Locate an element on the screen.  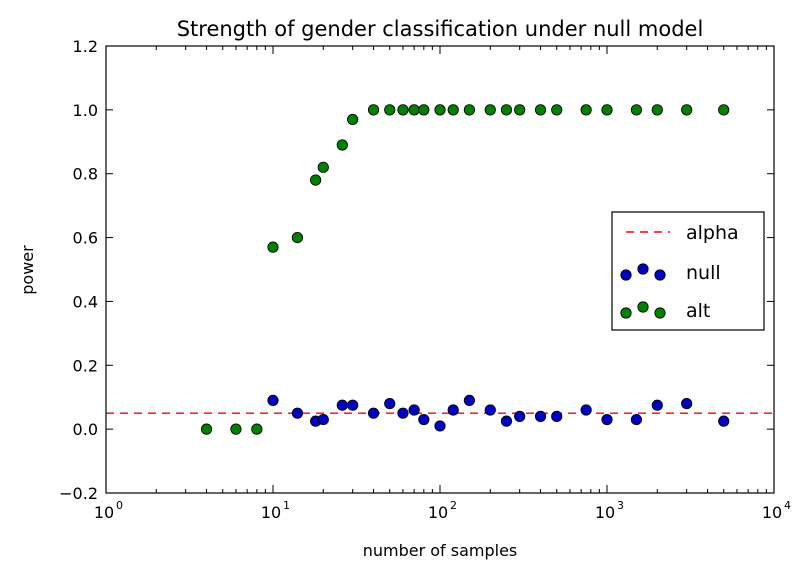
y-tick-label: 0.8 is located at coordinates (85, 174).